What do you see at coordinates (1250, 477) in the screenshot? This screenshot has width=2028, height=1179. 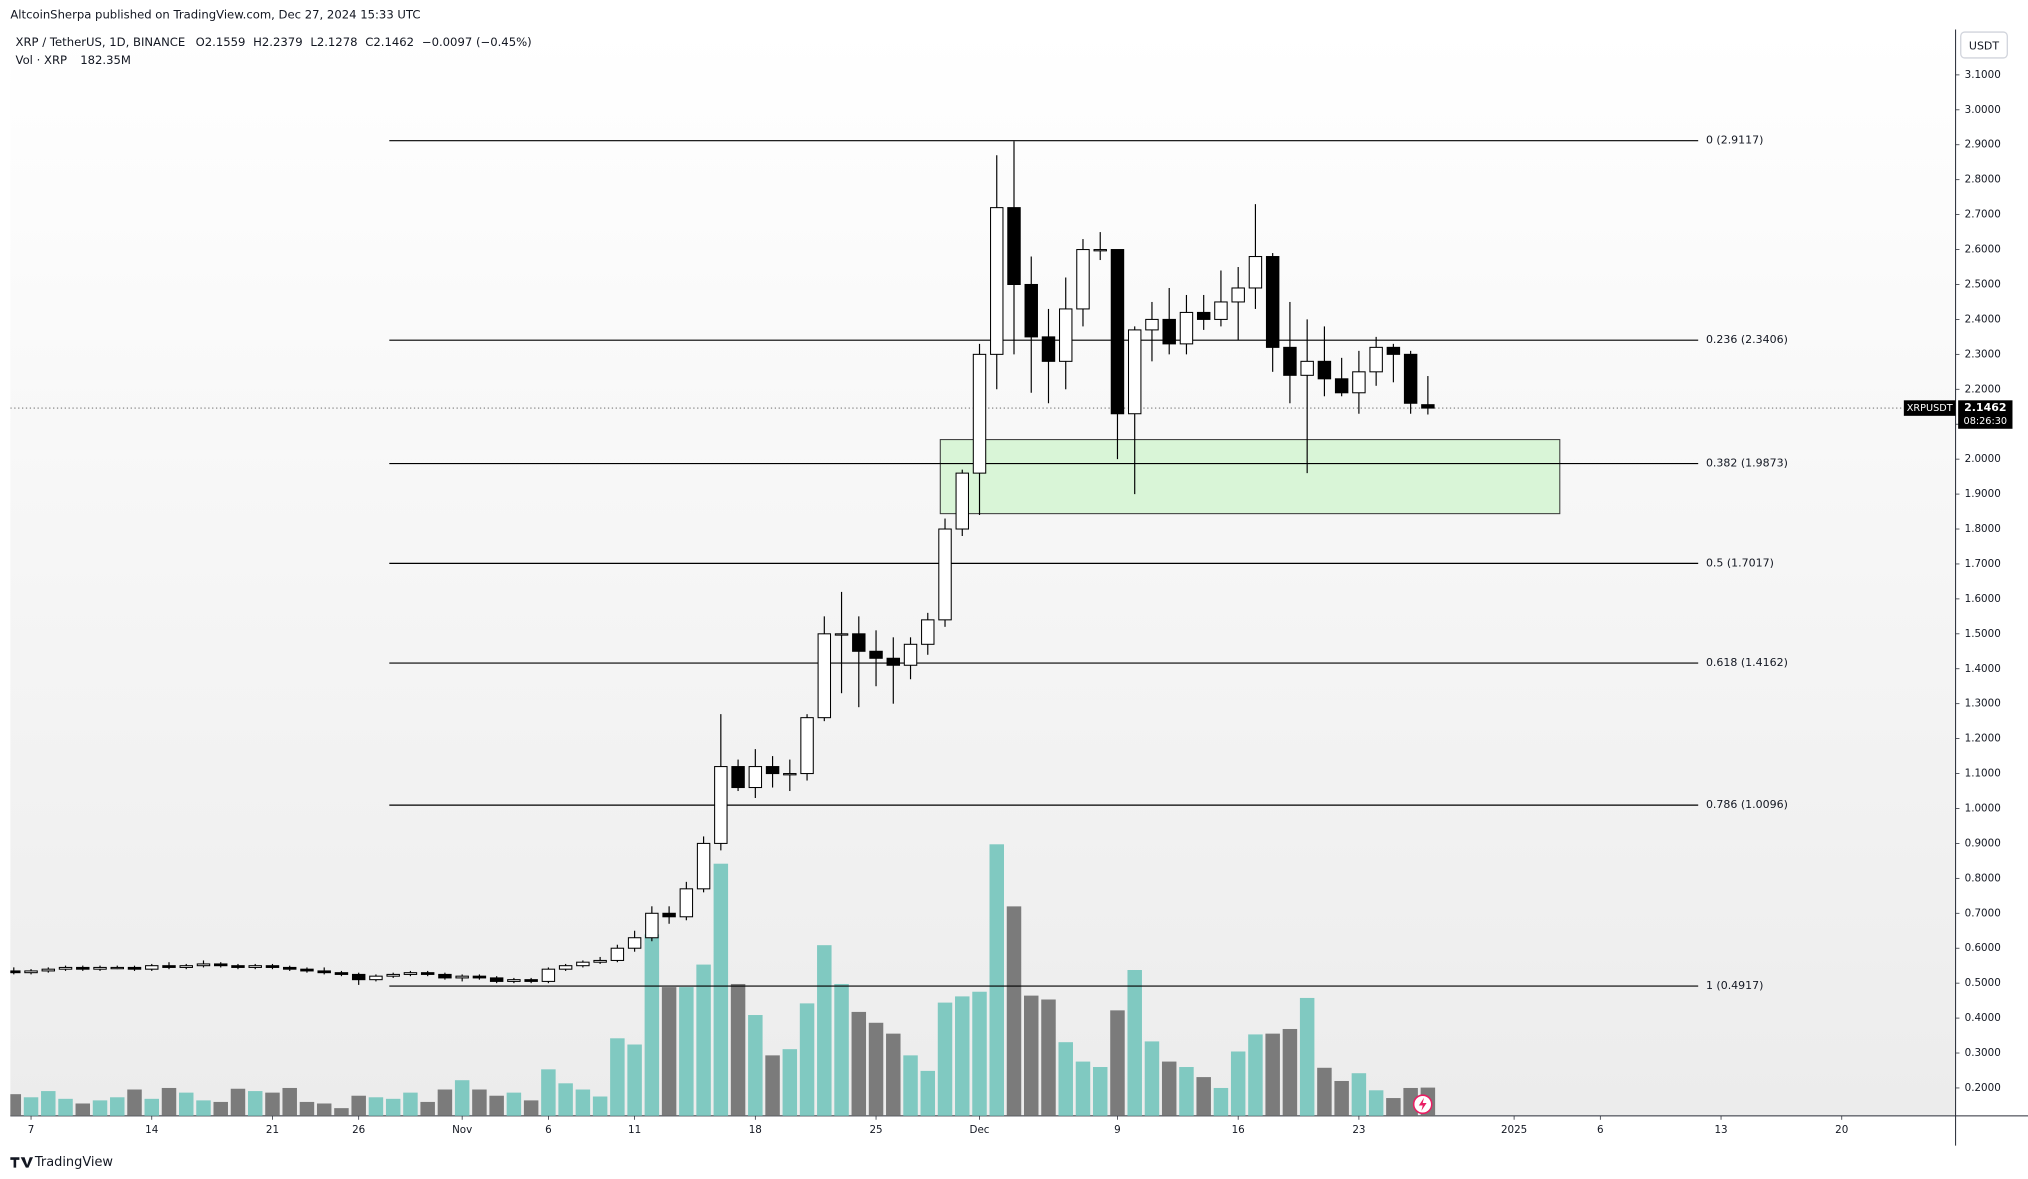 I see `support-zone` at bounding box center [1250, 477].